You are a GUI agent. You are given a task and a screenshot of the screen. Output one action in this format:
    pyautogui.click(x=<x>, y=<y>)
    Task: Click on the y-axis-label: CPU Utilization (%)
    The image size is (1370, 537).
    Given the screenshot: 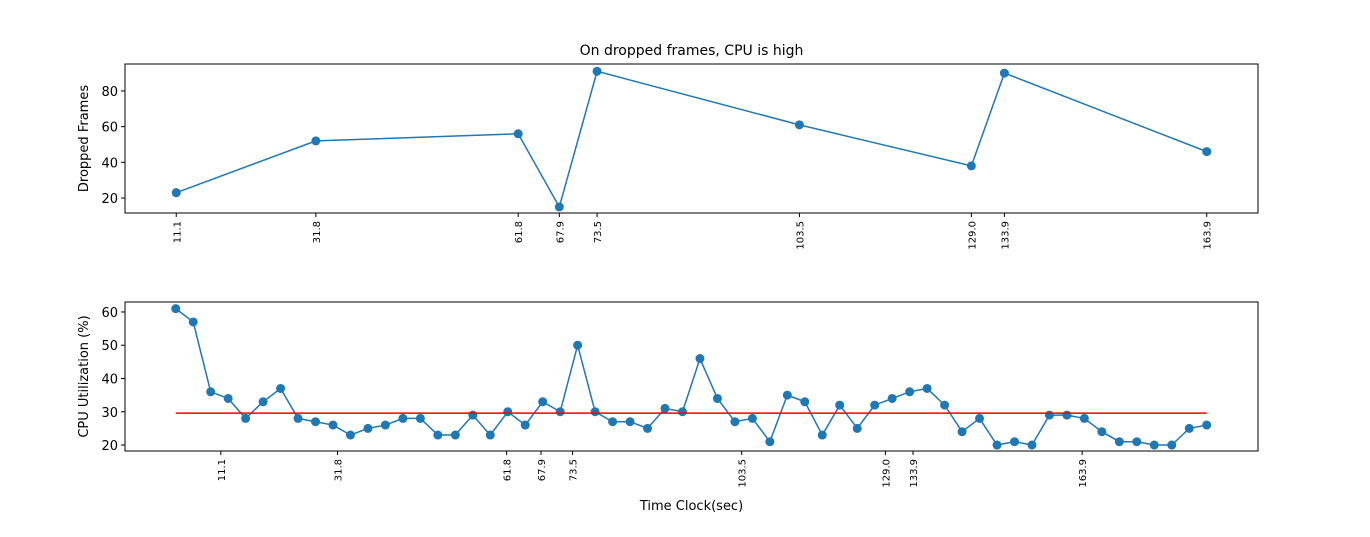 What is the action you would take?
    pyautogui.click(x=84, y=376)
    